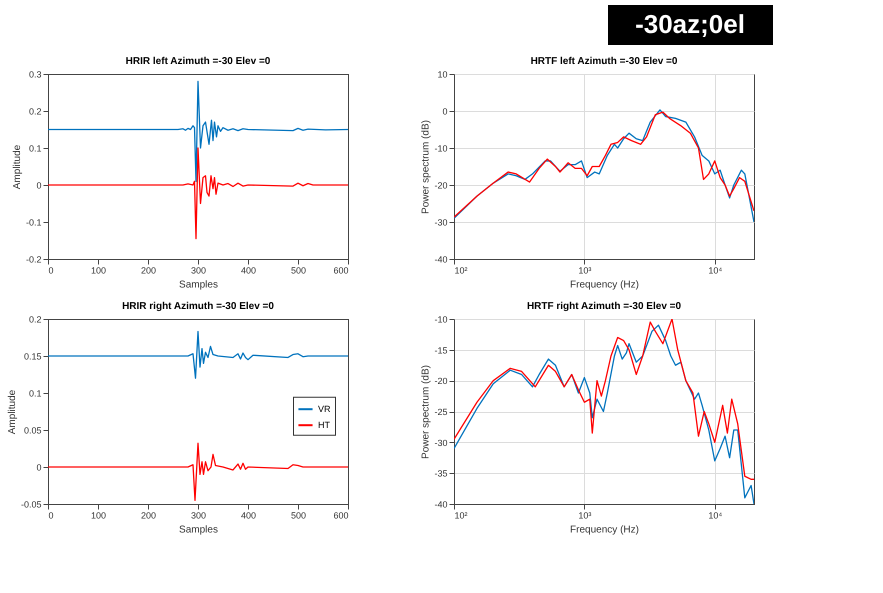 The width and height of the screenshot is (883, 593). Describe the element at coordinates (604, 306) in the screenshot. I see `chart-title: HRTF right Azimuth =-30 Elev =0` at that location.